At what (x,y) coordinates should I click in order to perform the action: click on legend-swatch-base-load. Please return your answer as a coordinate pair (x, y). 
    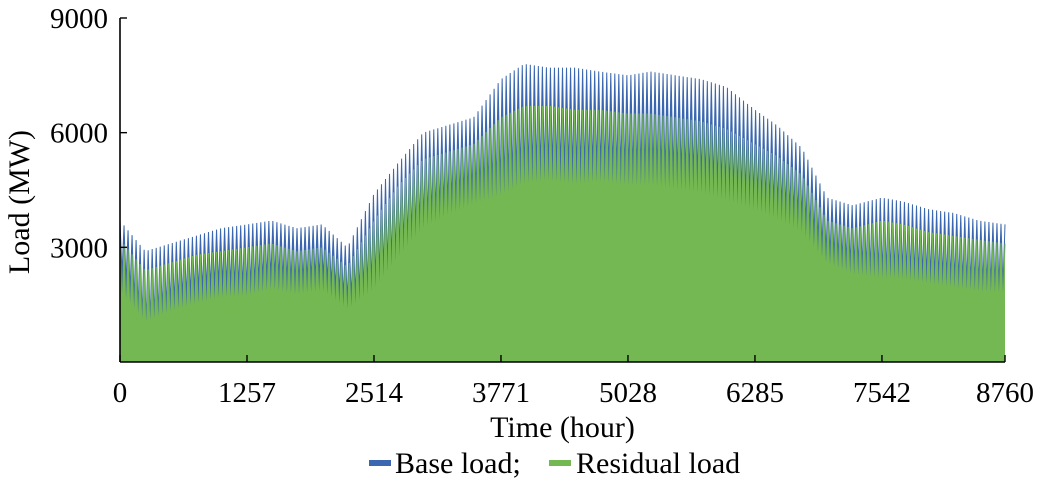
    Looking at the image, I should click on (380, 463).